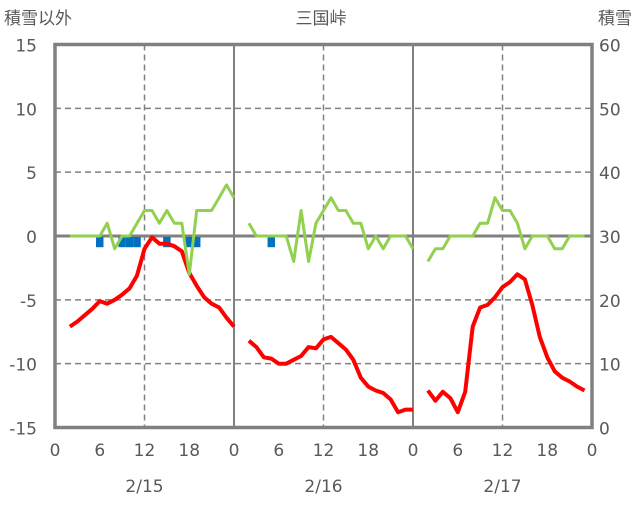  I want to click on right-tick-label: 50, so click(610, 110).